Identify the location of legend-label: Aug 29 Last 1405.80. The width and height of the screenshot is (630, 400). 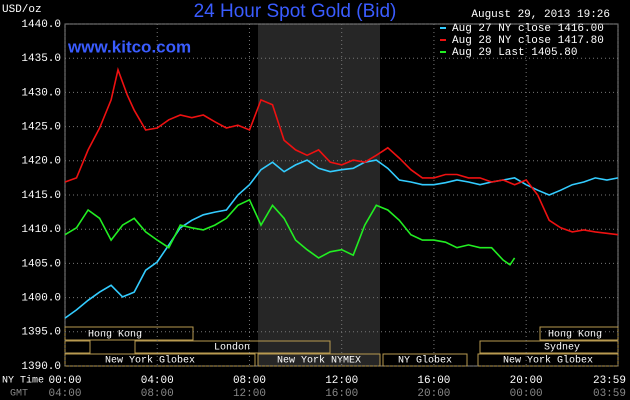
(514, 53).